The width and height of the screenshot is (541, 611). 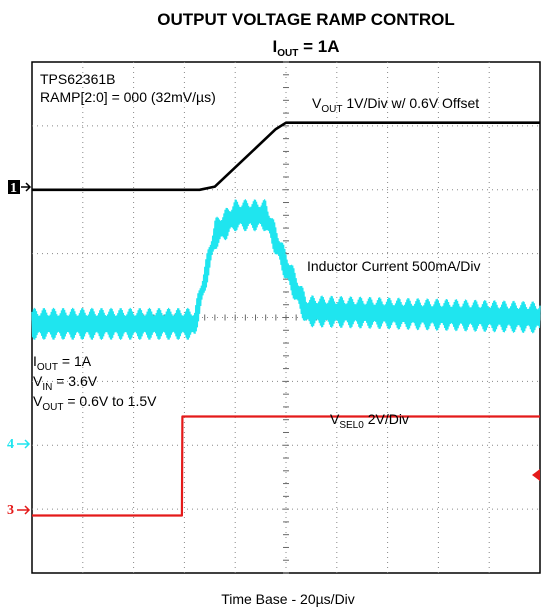 What do you see at coordinates (38, 401) in the screenshot?
I see `vout-cond-base: V` at bounding box center [38, 401].